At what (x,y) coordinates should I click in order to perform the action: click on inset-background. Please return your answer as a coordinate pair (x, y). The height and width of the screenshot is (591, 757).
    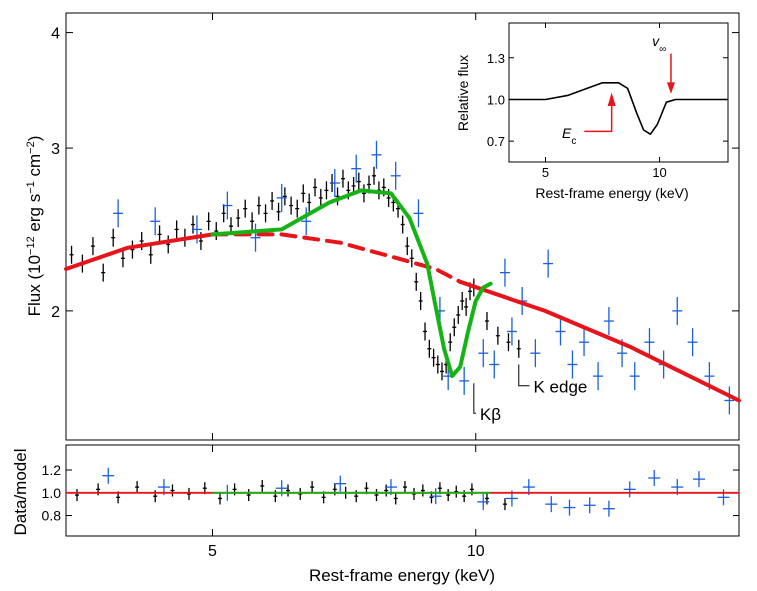
    Looking at the image, I should click on (618, 92).